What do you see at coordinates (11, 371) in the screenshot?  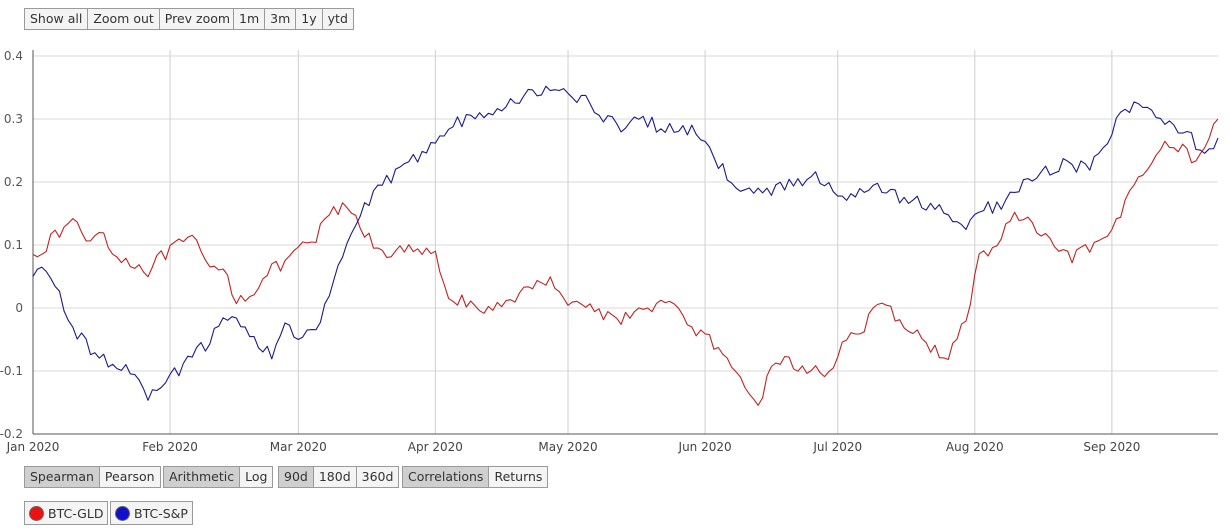 I see `y-tick-label: -0.1` at bounding box center [11, 371].